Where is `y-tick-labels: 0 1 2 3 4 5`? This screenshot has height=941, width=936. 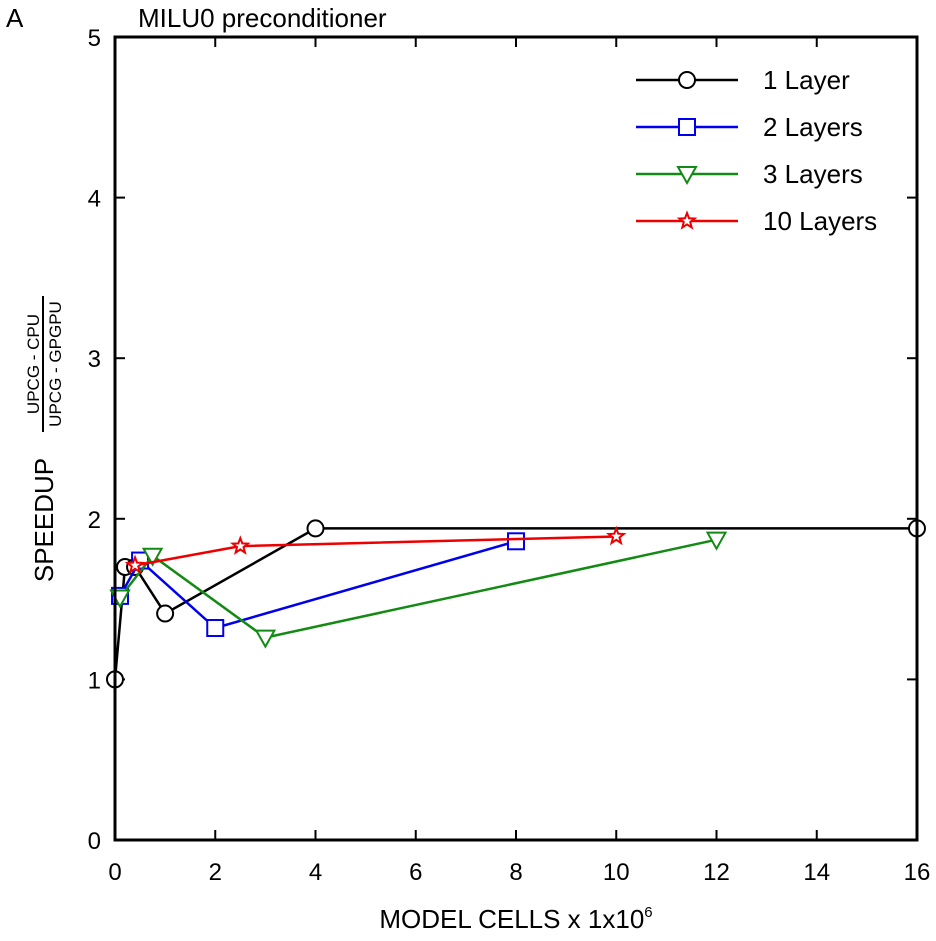 y-tick-labels: 0 1 2 3 4 5 is located at coordinates (94, 440).